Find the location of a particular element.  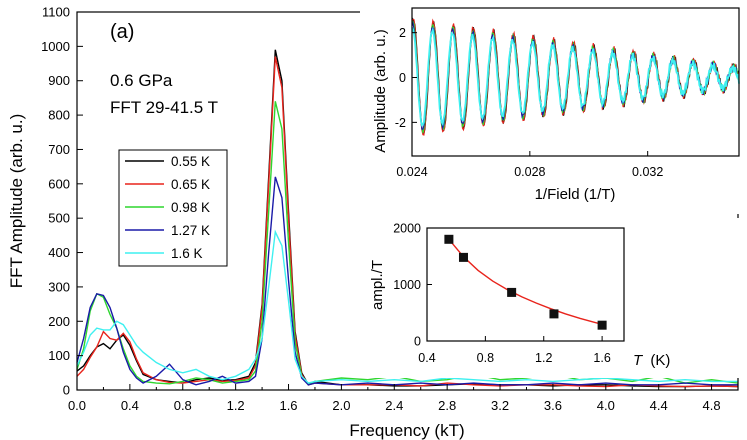

legend-frame is located at coordinates (173, 208).